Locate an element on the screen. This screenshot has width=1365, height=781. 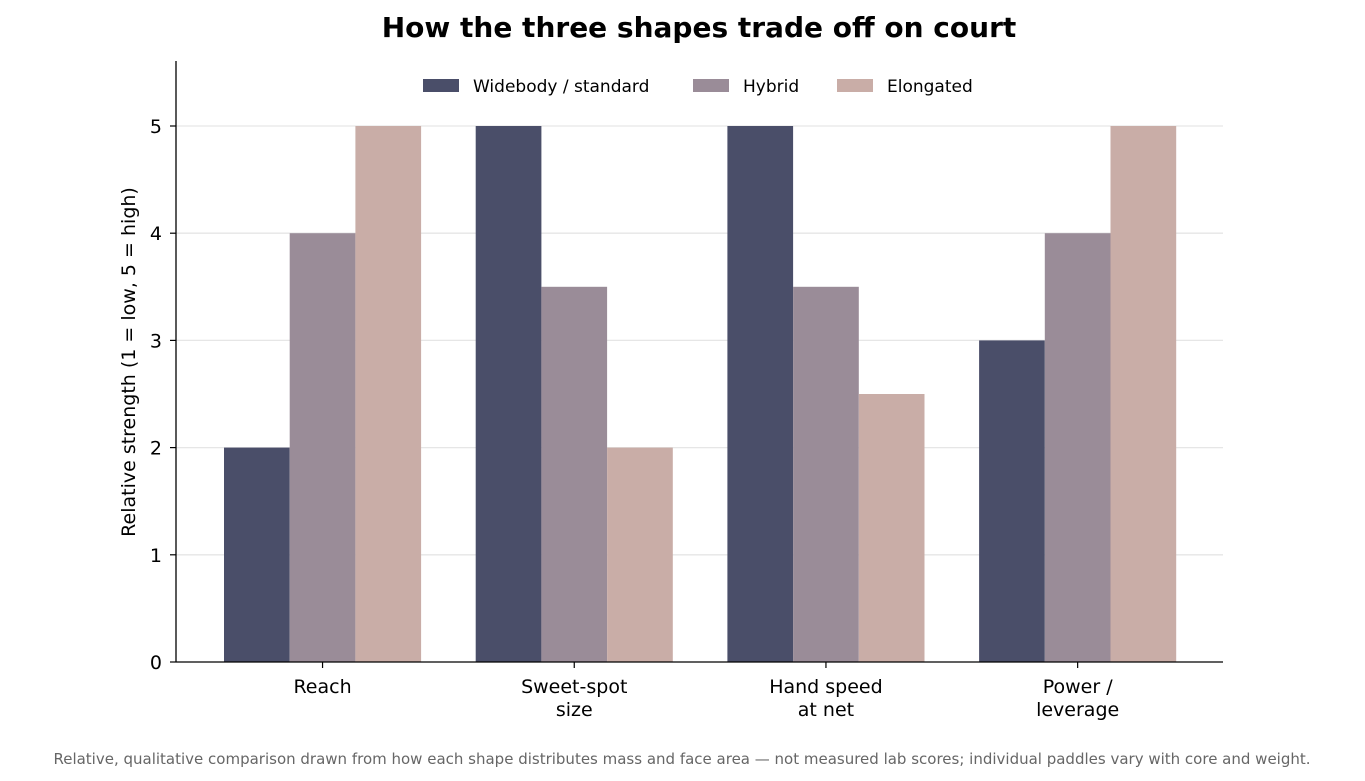
x-tick-label: Reach is located at coordinates (322, 687).